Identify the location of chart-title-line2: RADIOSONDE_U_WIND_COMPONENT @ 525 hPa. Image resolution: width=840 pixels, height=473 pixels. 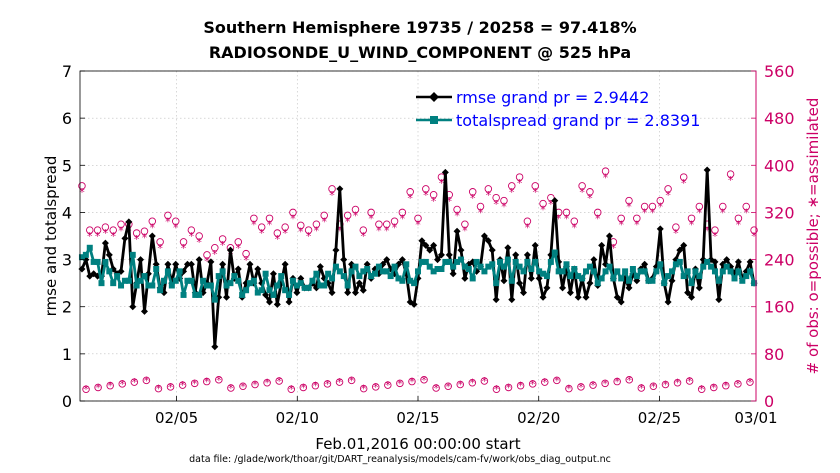
(420, 52).